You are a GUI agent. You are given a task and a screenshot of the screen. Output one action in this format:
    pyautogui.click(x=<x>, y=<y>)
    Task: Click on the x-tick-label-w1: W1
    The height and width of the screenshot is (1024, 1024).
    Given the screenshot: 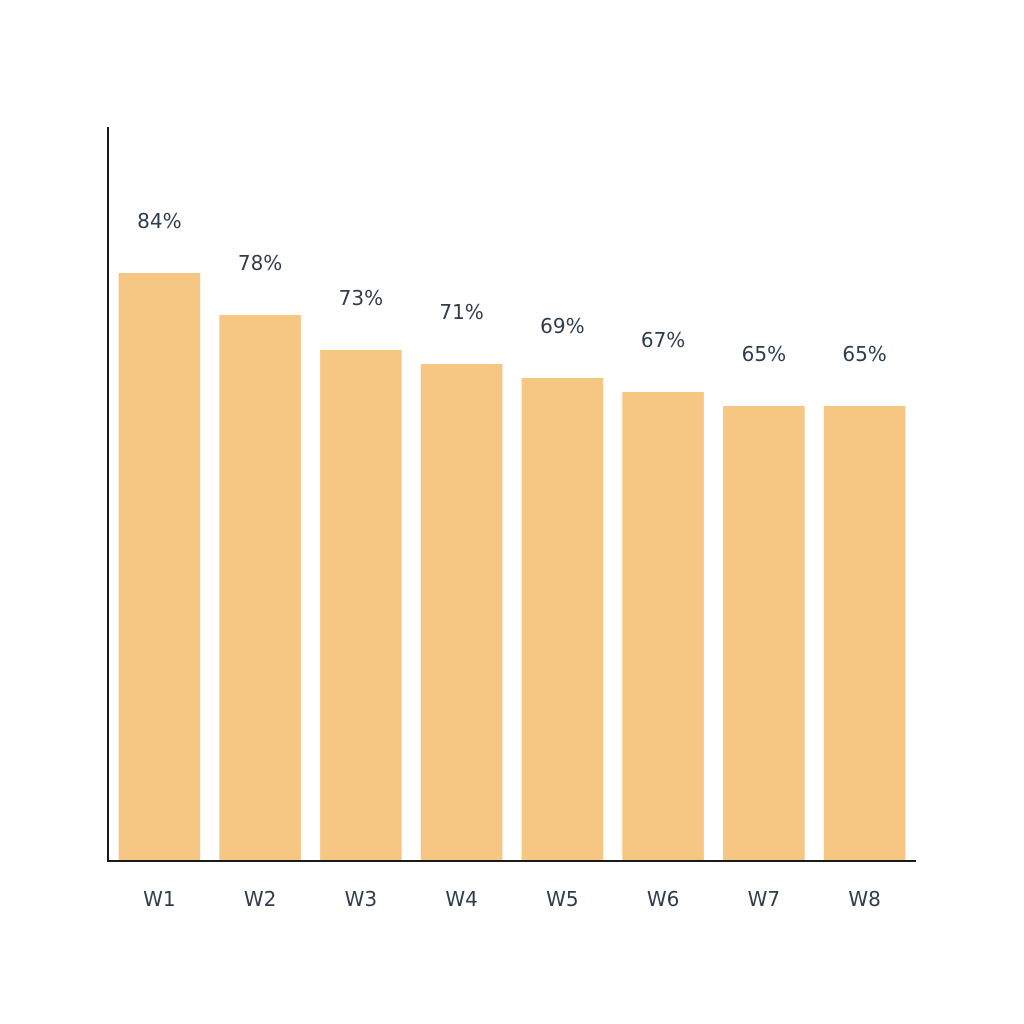 What is the action you would take?
    pyautogui.click(x=159, y=899)
    